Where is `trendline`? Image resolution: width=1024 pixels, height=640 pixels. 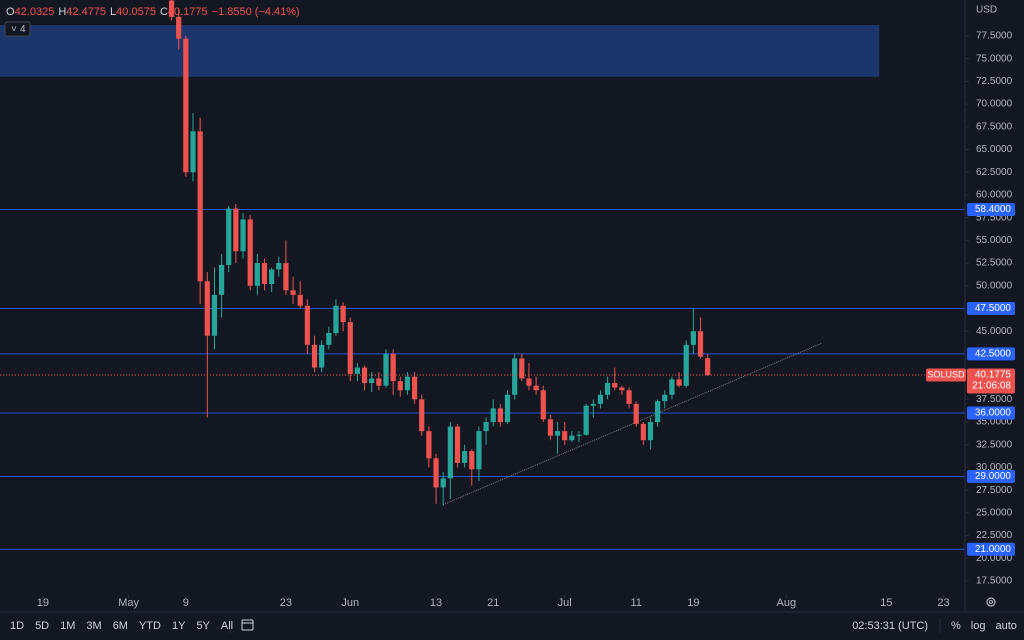
trendline is located at coordinates (632, 424).